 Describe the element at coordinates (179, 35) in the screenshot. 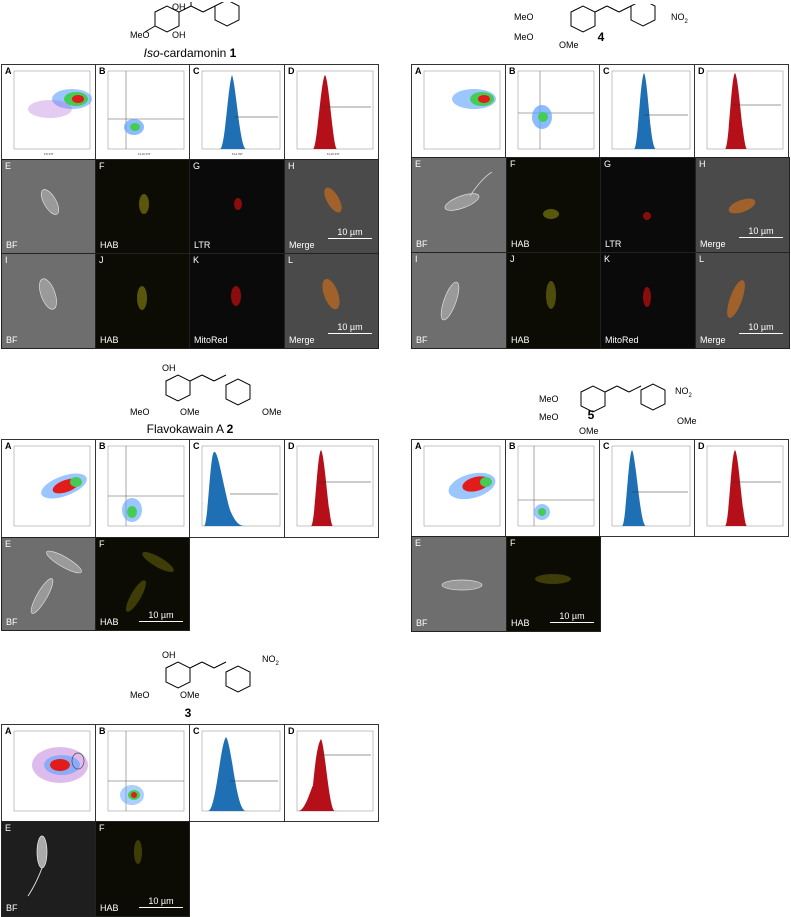

I see `oh-label-1b: OH` at that location.